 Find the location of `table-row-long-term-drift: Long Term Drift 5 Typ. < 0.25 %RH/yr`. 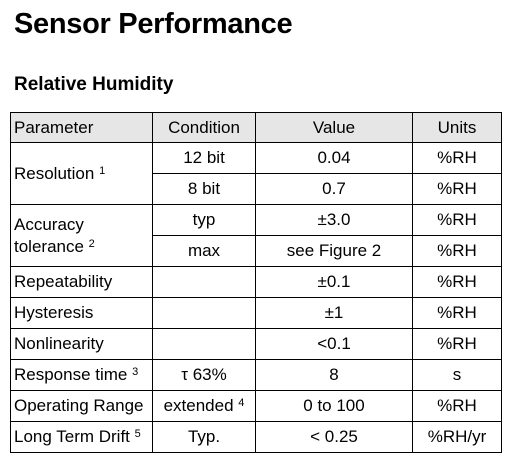

table-row-long-term-drift: Long Term Drift 5 Typ. < 0.25 %RH/yr is located at coordinates (256, 437).